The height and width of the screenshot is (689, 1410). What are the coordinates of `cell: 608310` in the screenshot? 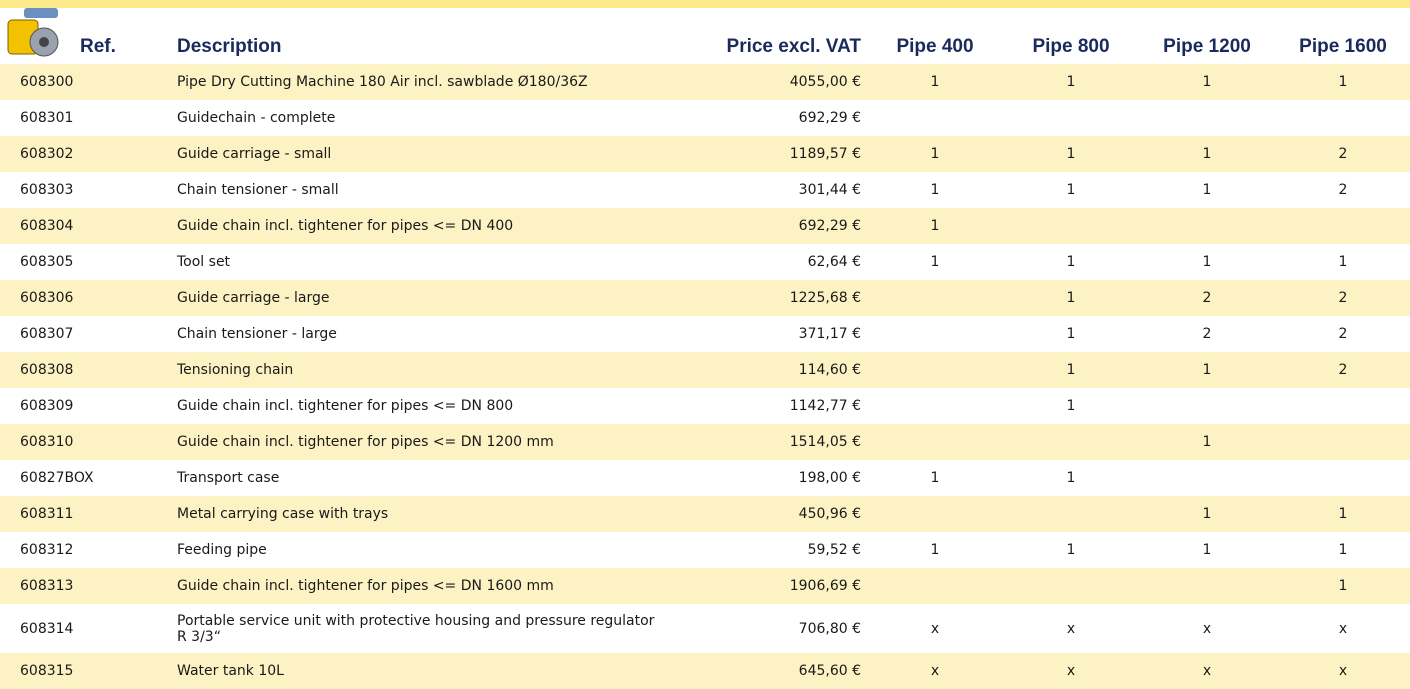 It's located at (88, 442).